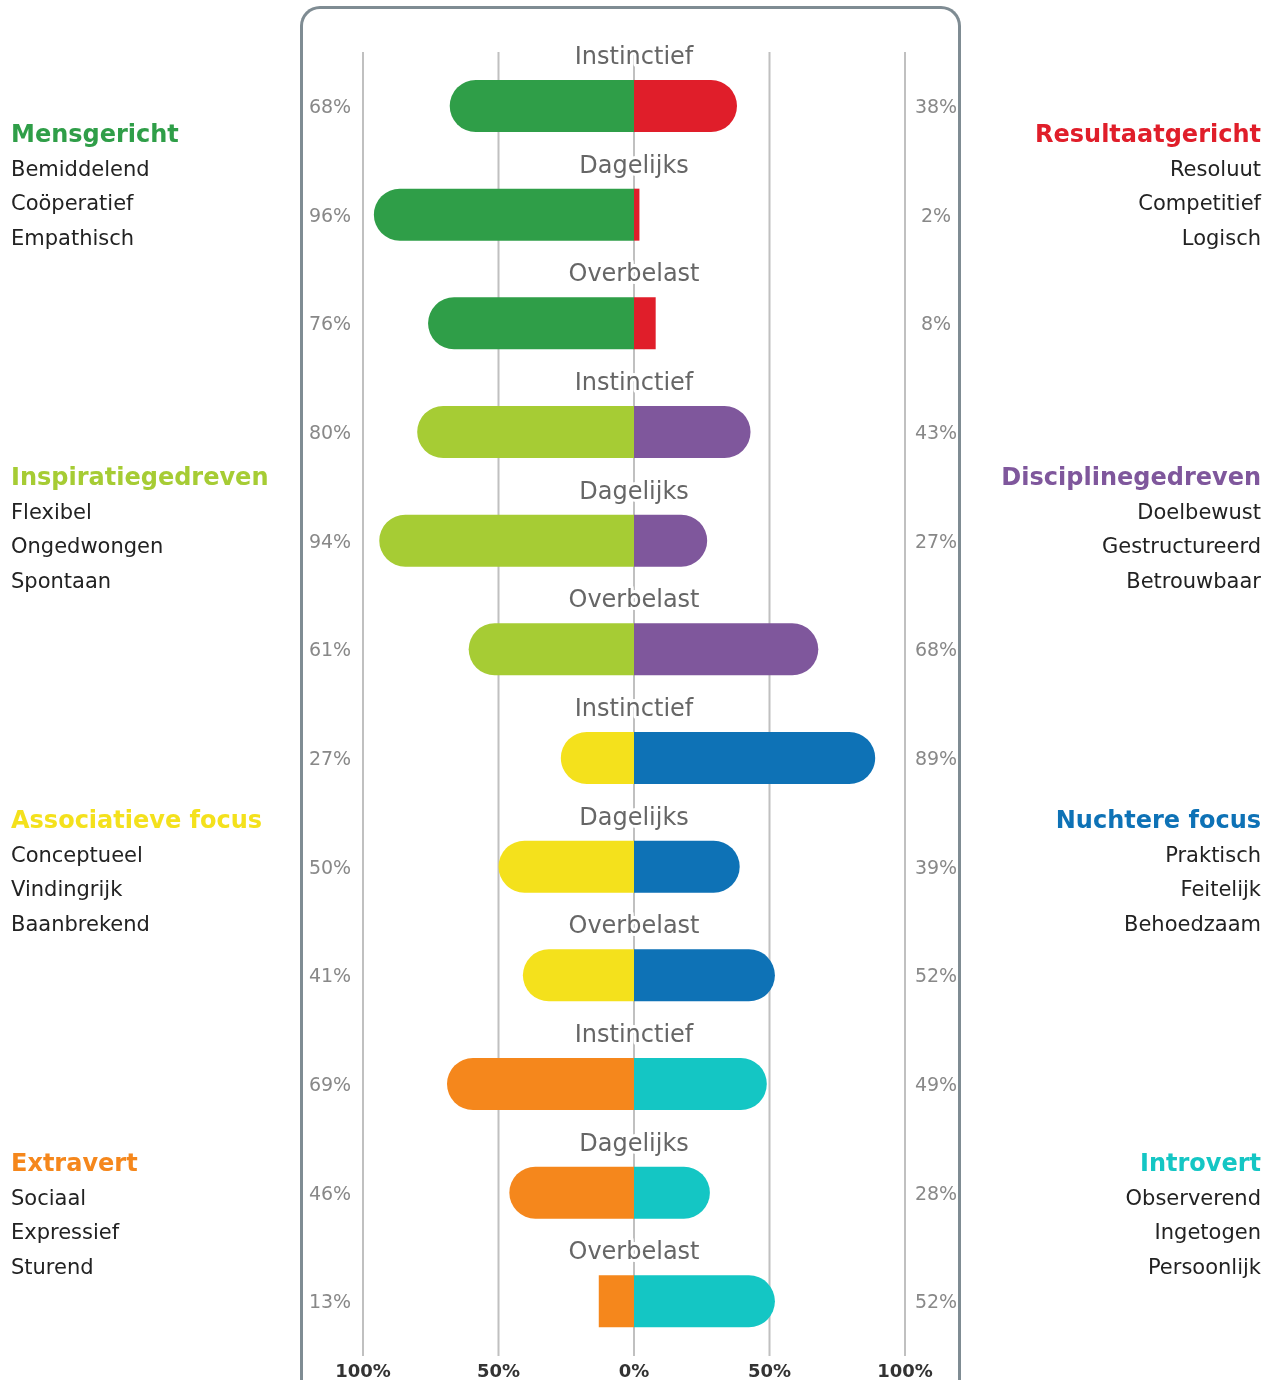  Describe the element at coordinates (330, 975) in the screenshot. I see `data-label: 41%` at that location.